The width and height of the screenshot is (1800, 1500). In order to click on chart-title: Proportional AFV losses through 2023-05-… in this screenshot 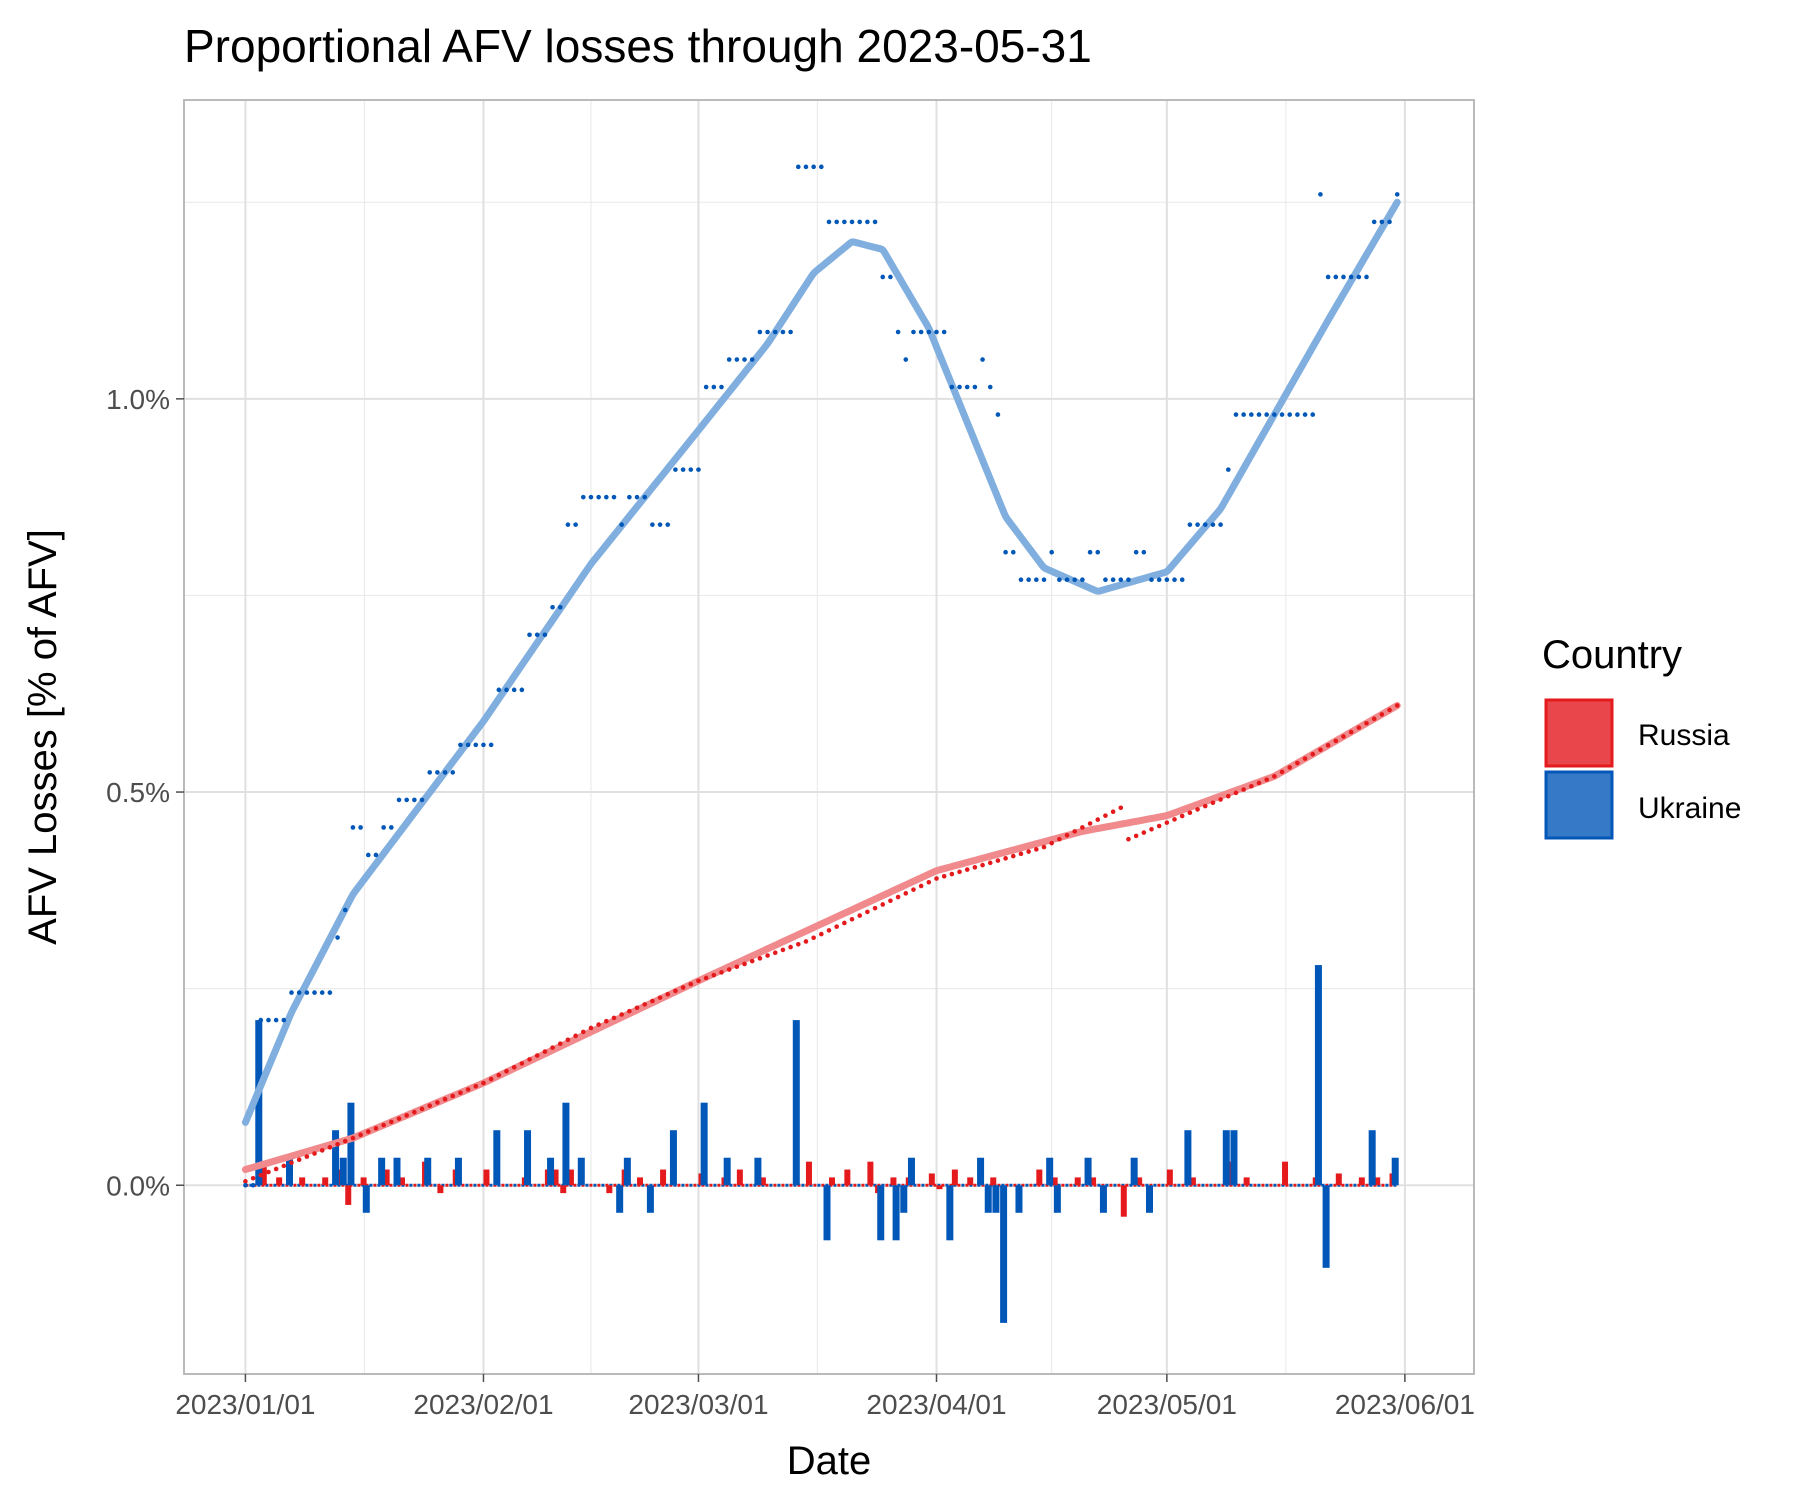, I will do `click(638, 46)`.